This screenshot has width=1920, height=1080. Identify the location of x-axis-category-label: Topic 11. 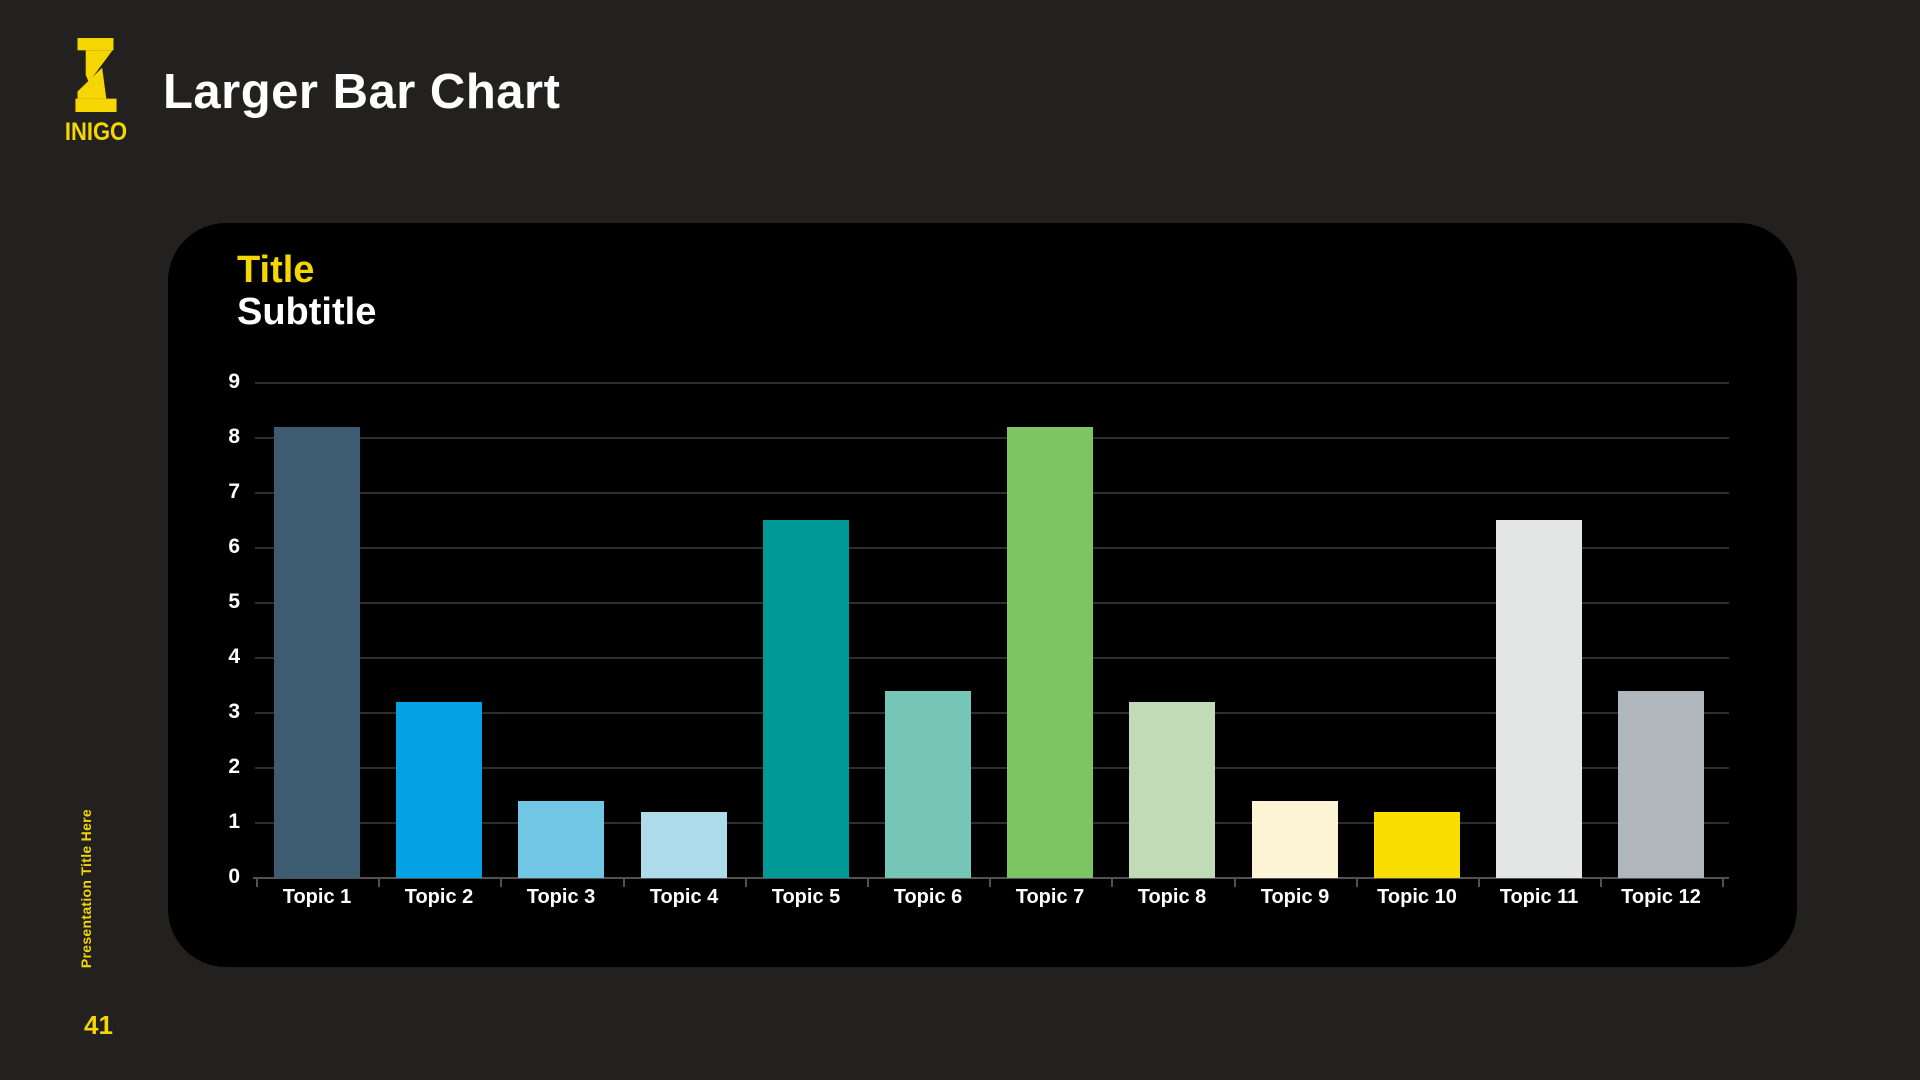
(1539, 897).